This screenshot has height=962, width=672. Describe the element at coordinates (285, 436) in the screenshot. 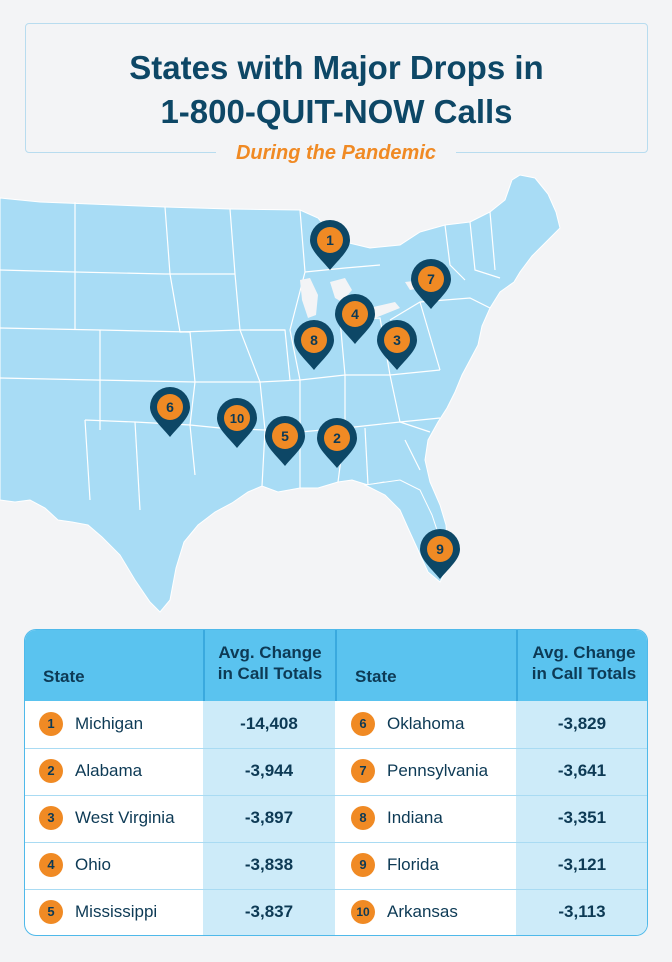

I see `pin-label: 5` at that location.